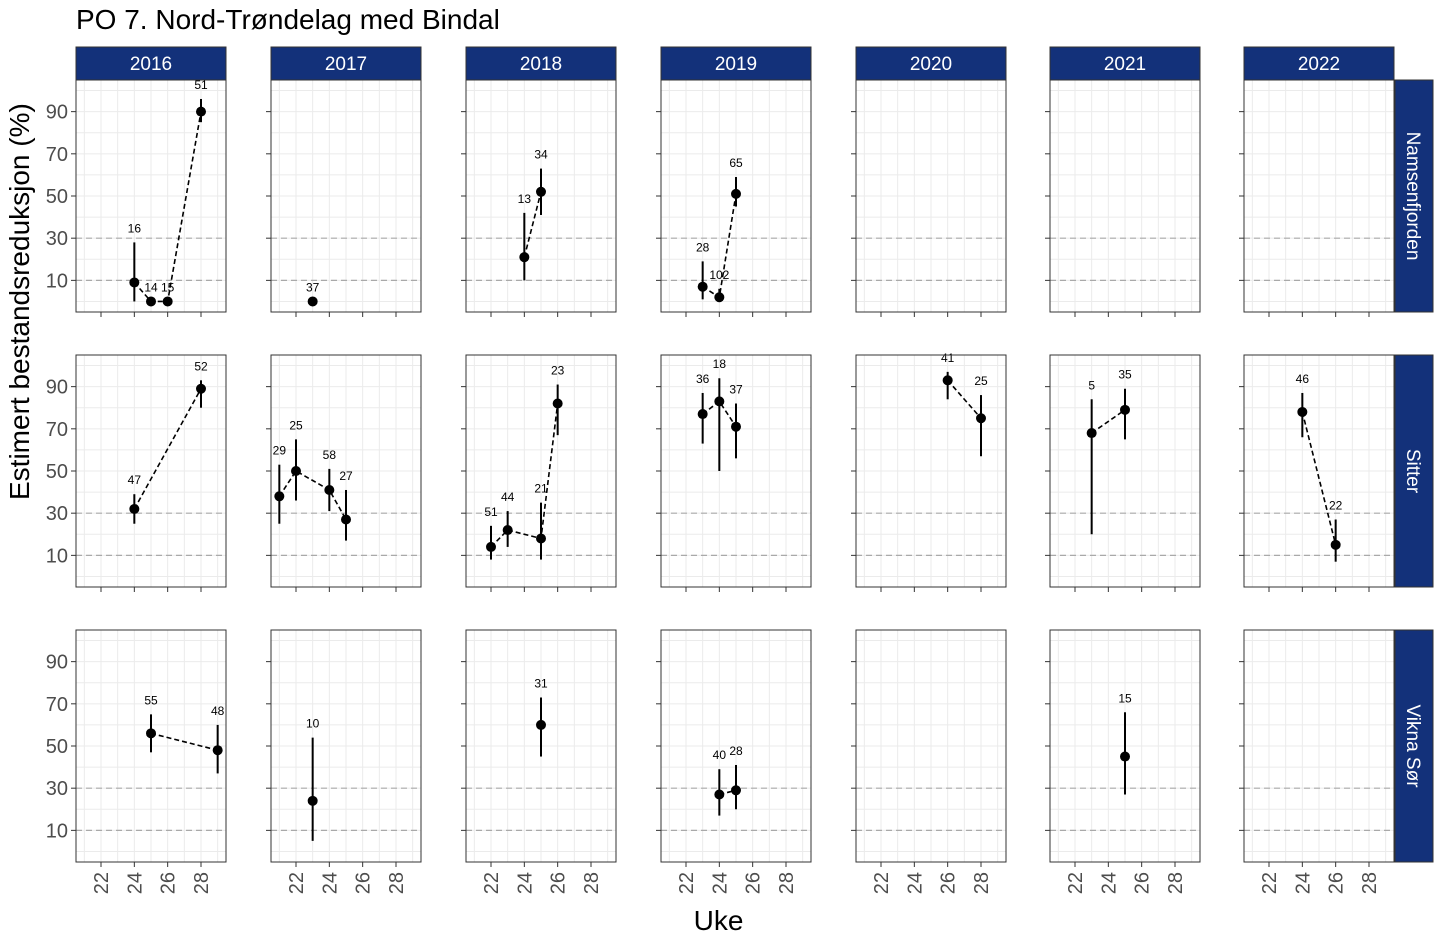  What do you see at coordinates (313, 724) in the screenshot?
I see `sample-size-label: 10` at bounding box center [313, 724].